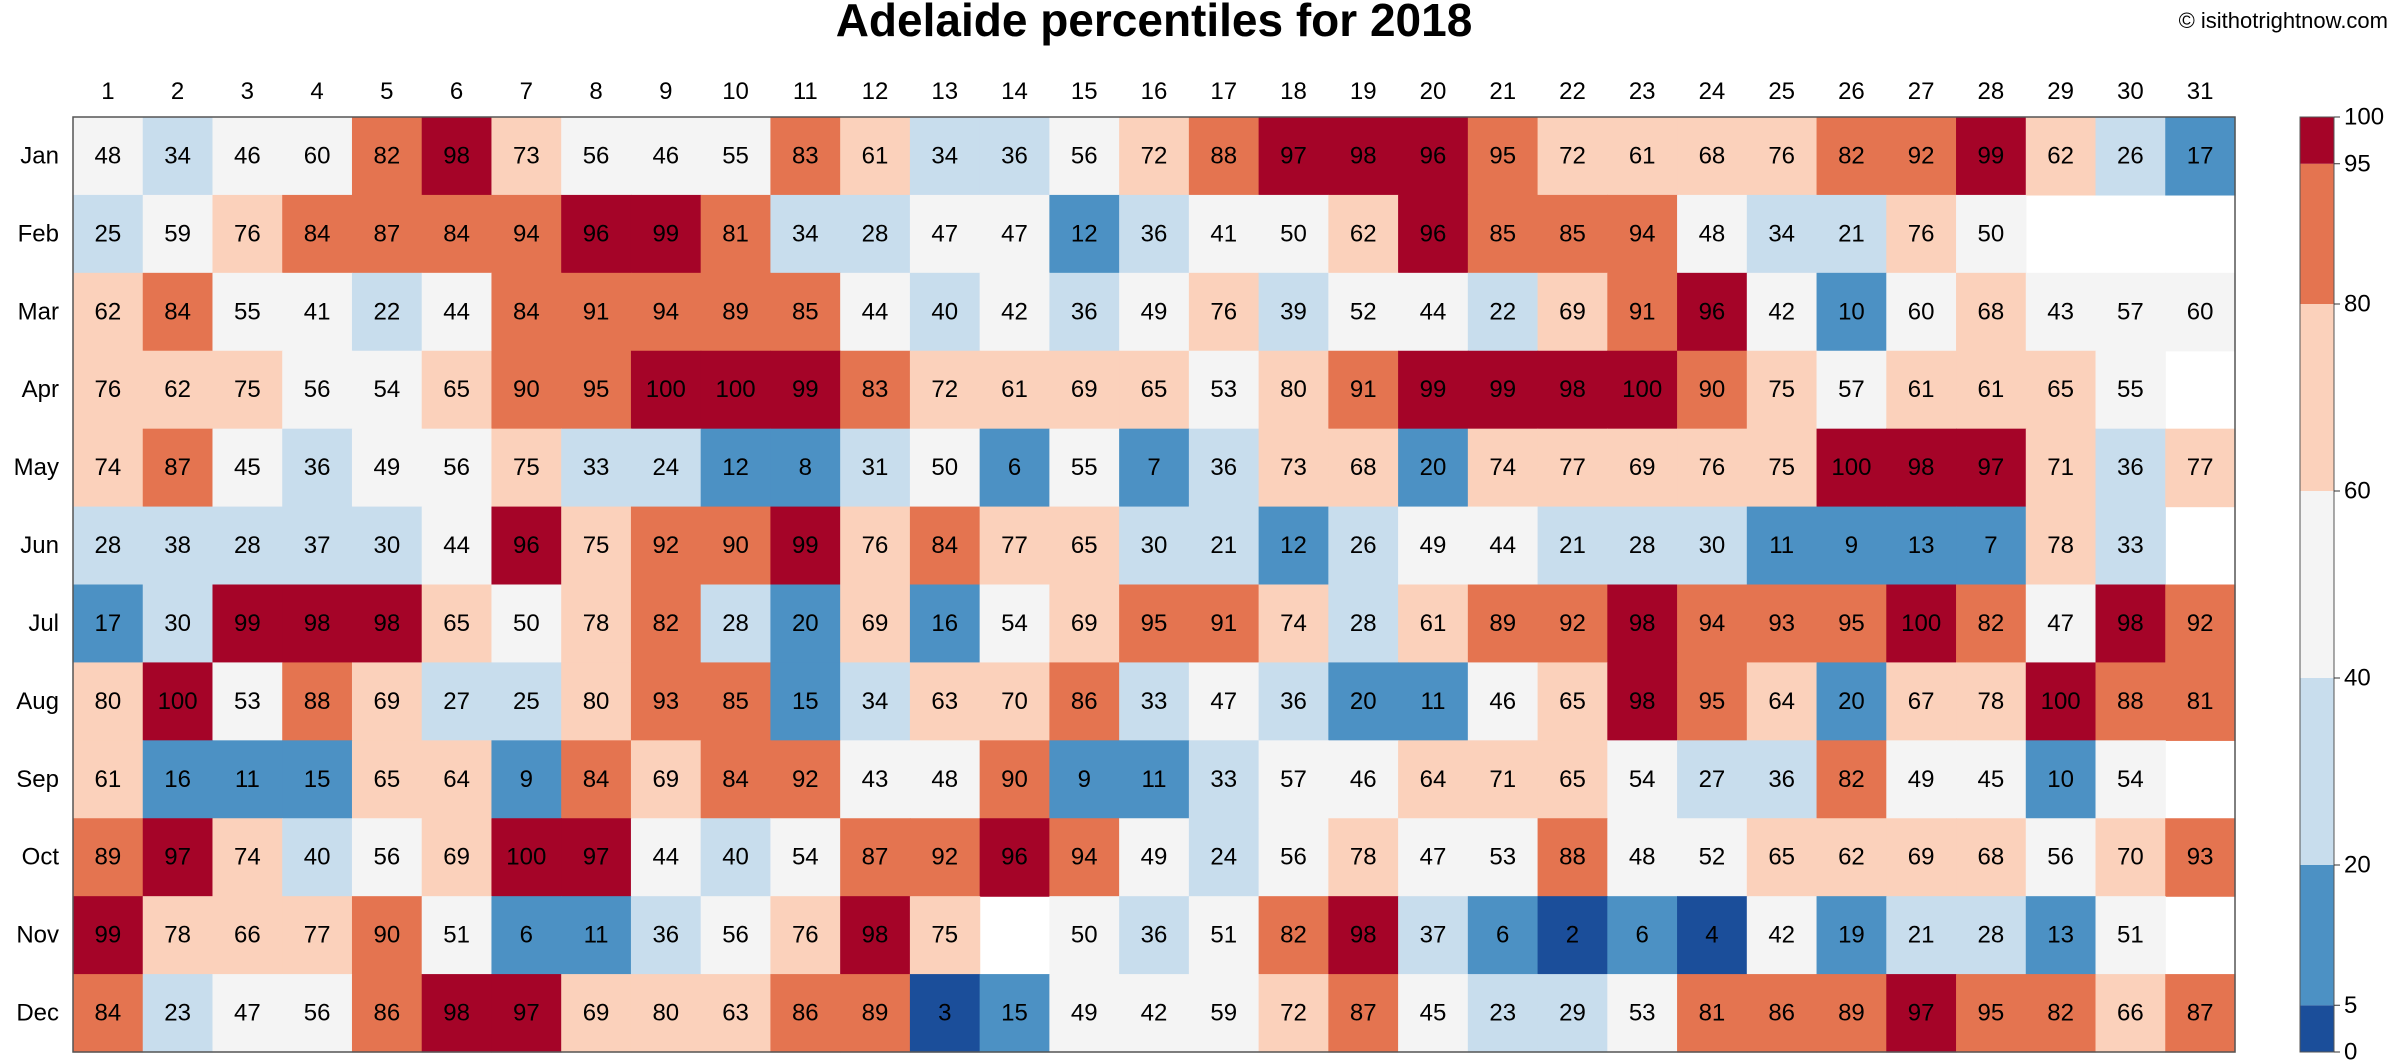 The width and height of the screenshot is (2400, 1060). I want to click on cell-value-label: 61, so click(875, 155).